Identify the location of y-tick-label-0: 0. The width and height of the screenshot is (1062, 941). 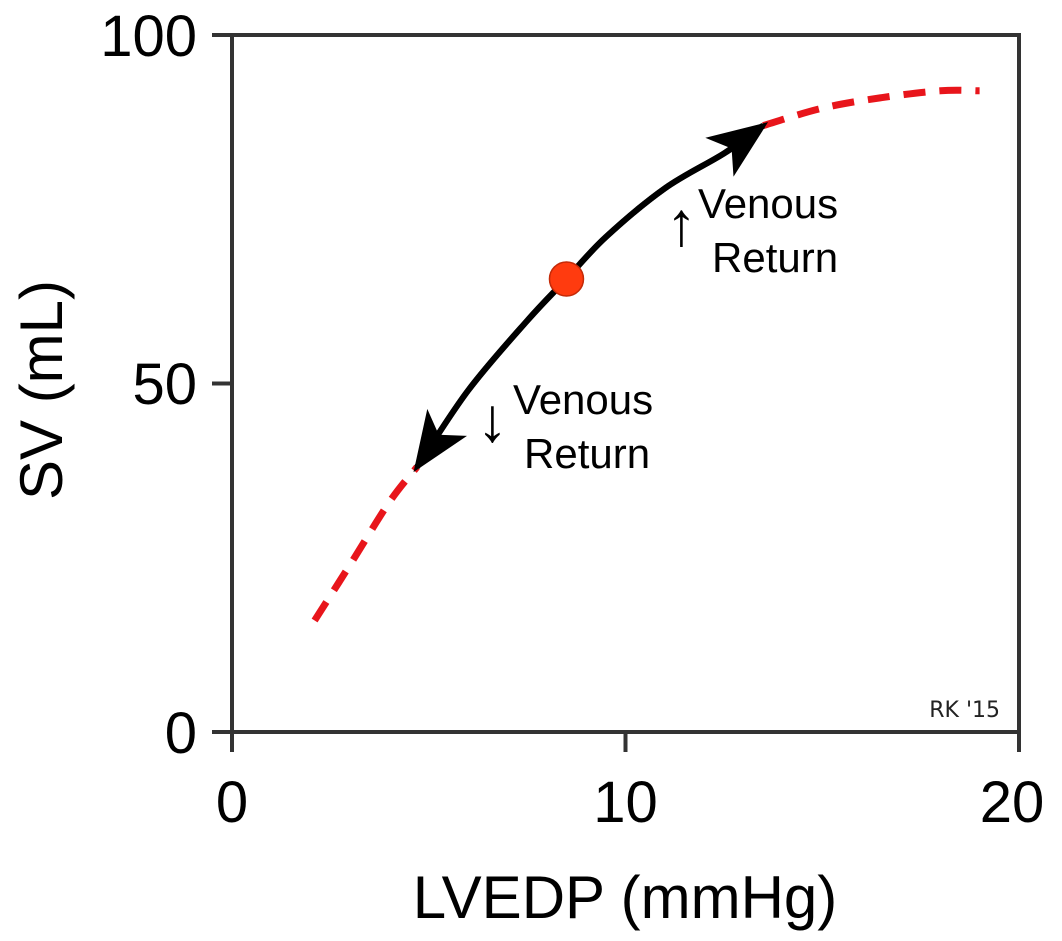
(181, 733).